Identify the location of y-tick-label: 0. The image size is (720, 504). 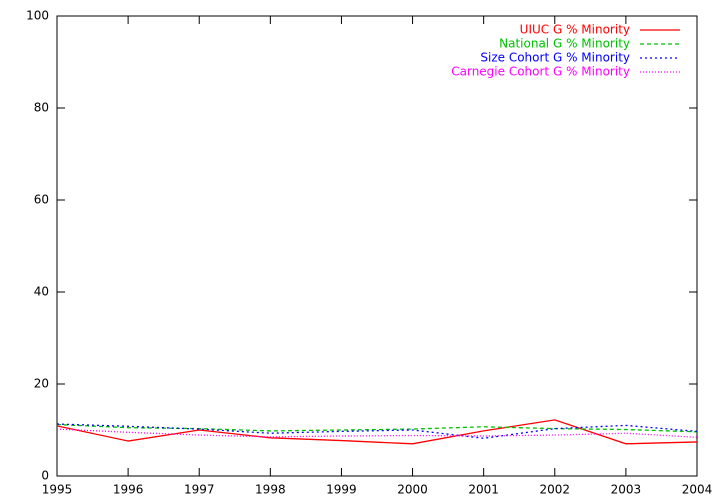
(45, 476).